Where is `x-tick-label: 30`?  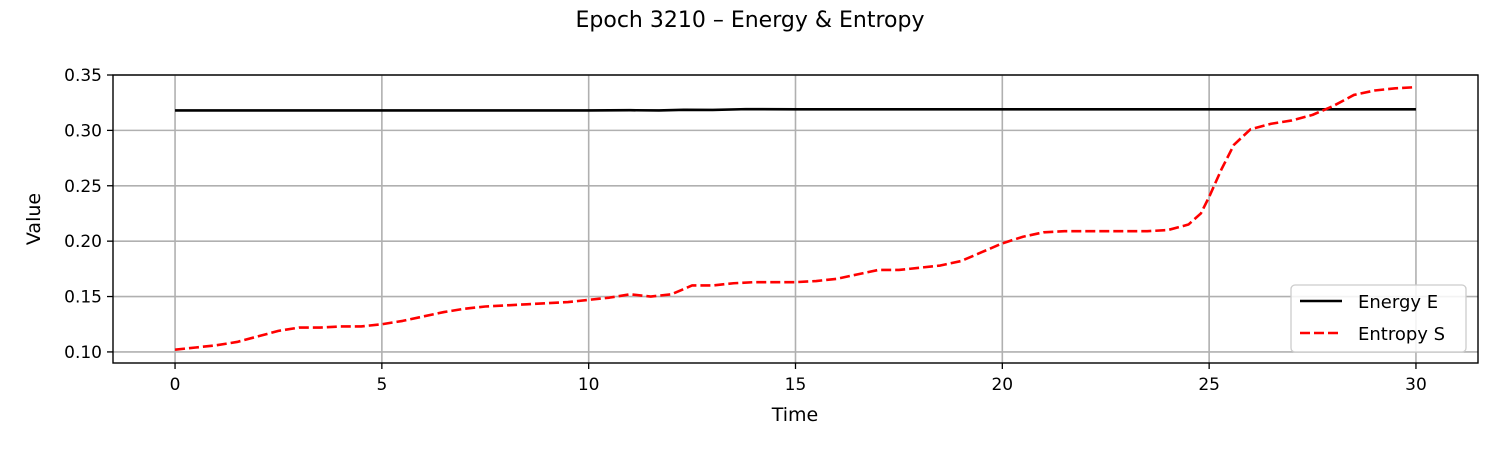 x-tick-label: 30 is located at coordinates (1416, 385).